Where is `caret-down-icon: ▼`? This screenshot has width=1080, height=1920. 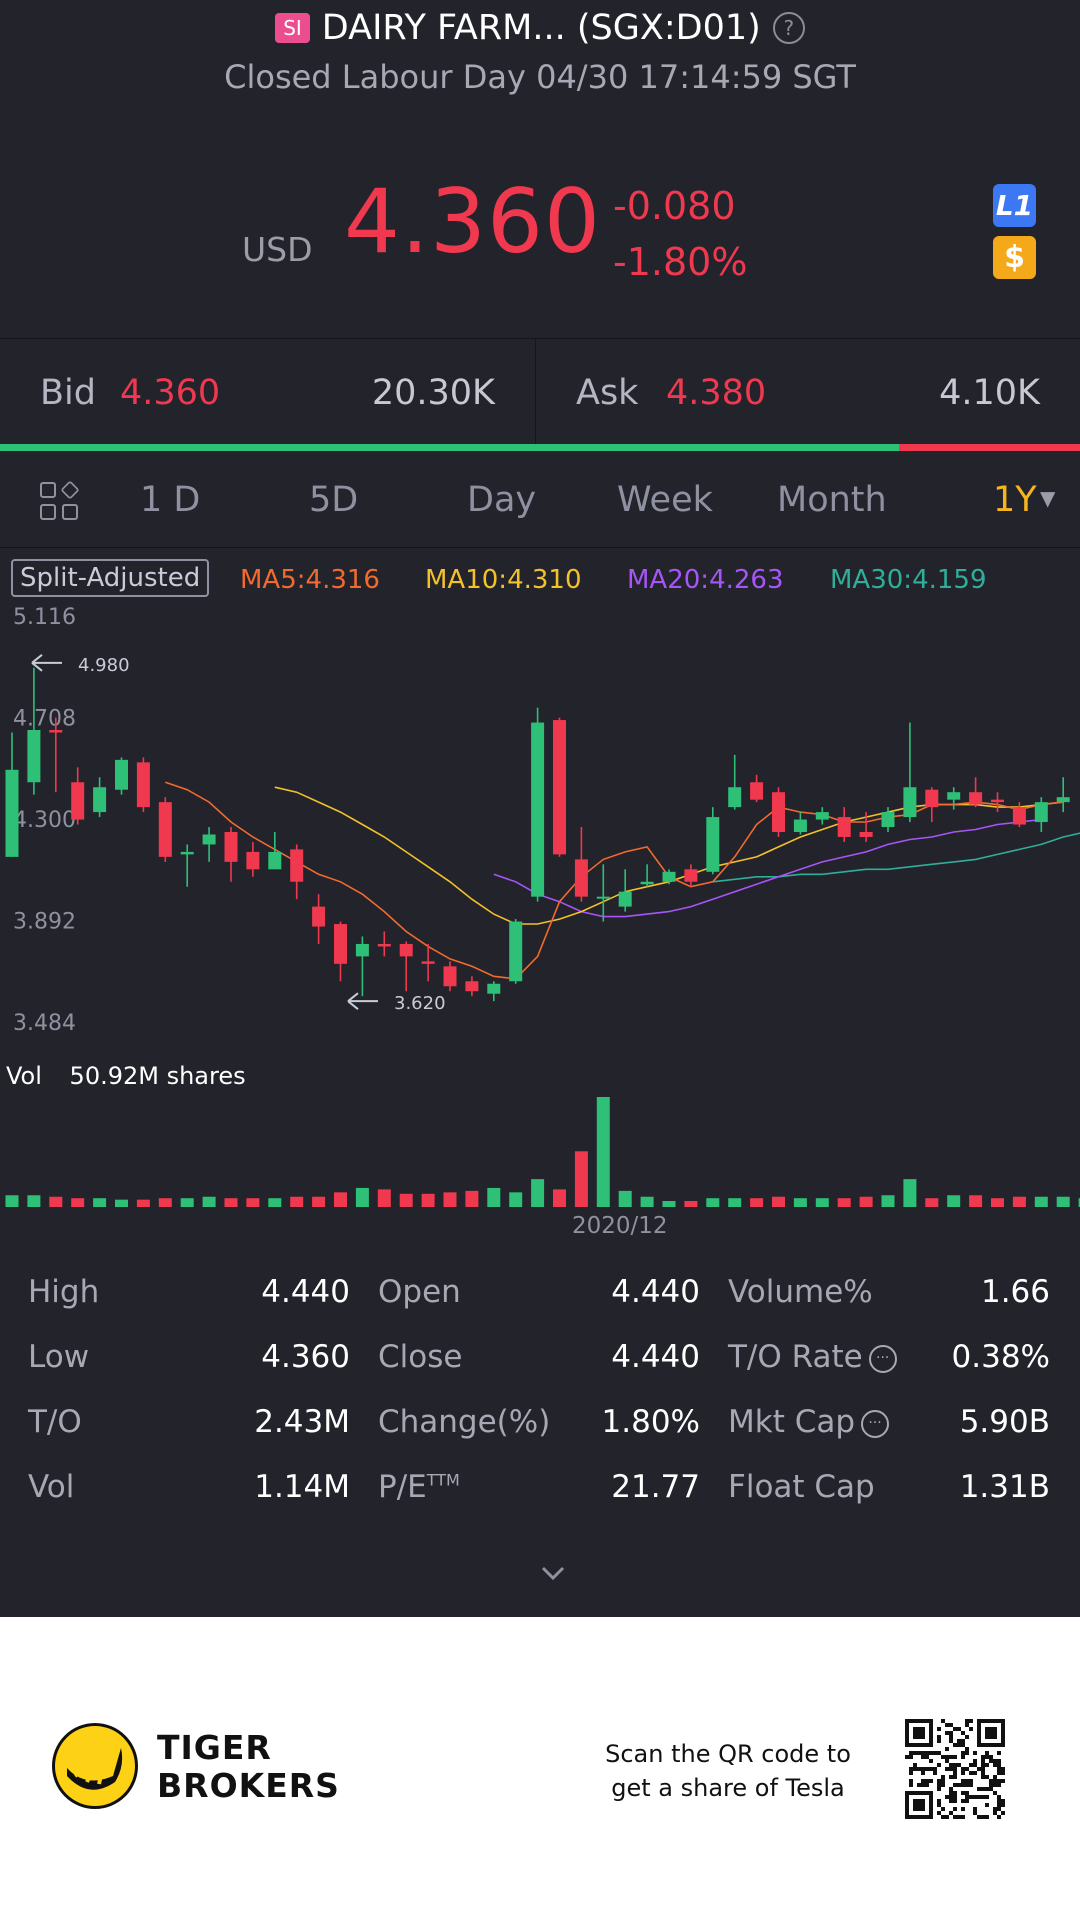 caret-down-icon: ▼ is located at coordinates (1048, 498).